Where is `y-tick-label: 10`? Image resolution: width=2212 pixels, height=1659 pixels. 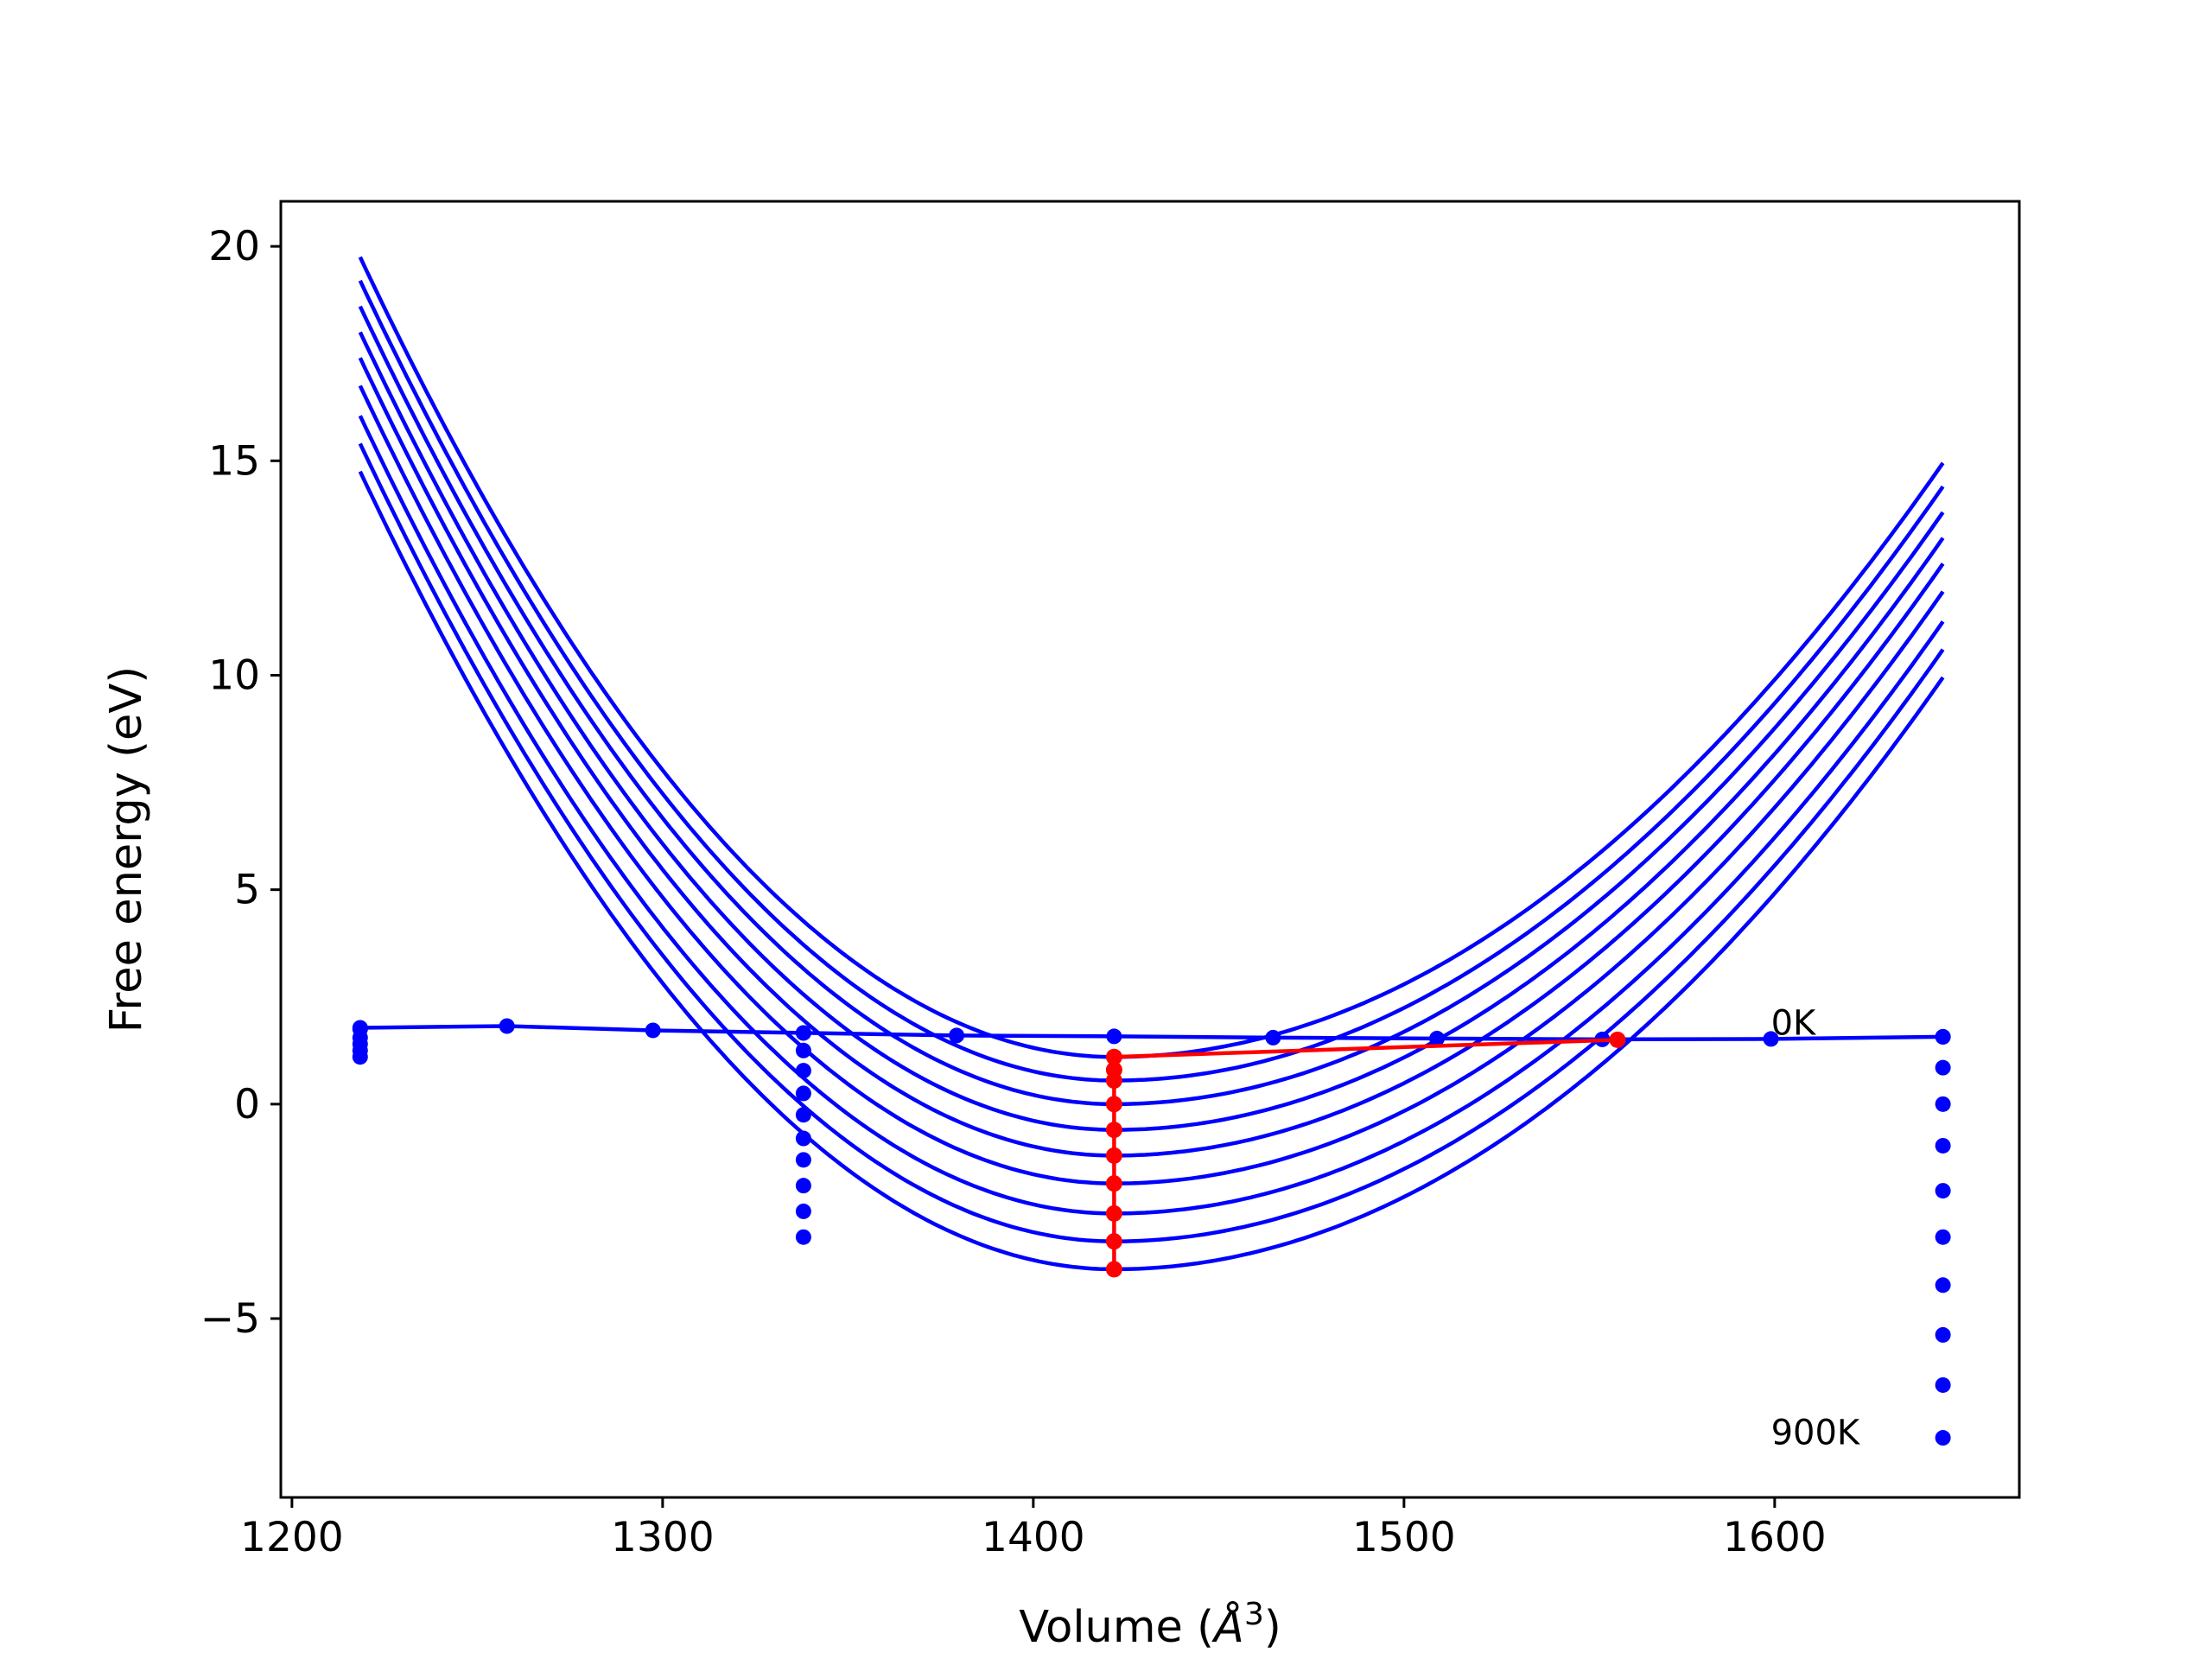 y-tick-label: 10 is located at coordinates (234, 675).